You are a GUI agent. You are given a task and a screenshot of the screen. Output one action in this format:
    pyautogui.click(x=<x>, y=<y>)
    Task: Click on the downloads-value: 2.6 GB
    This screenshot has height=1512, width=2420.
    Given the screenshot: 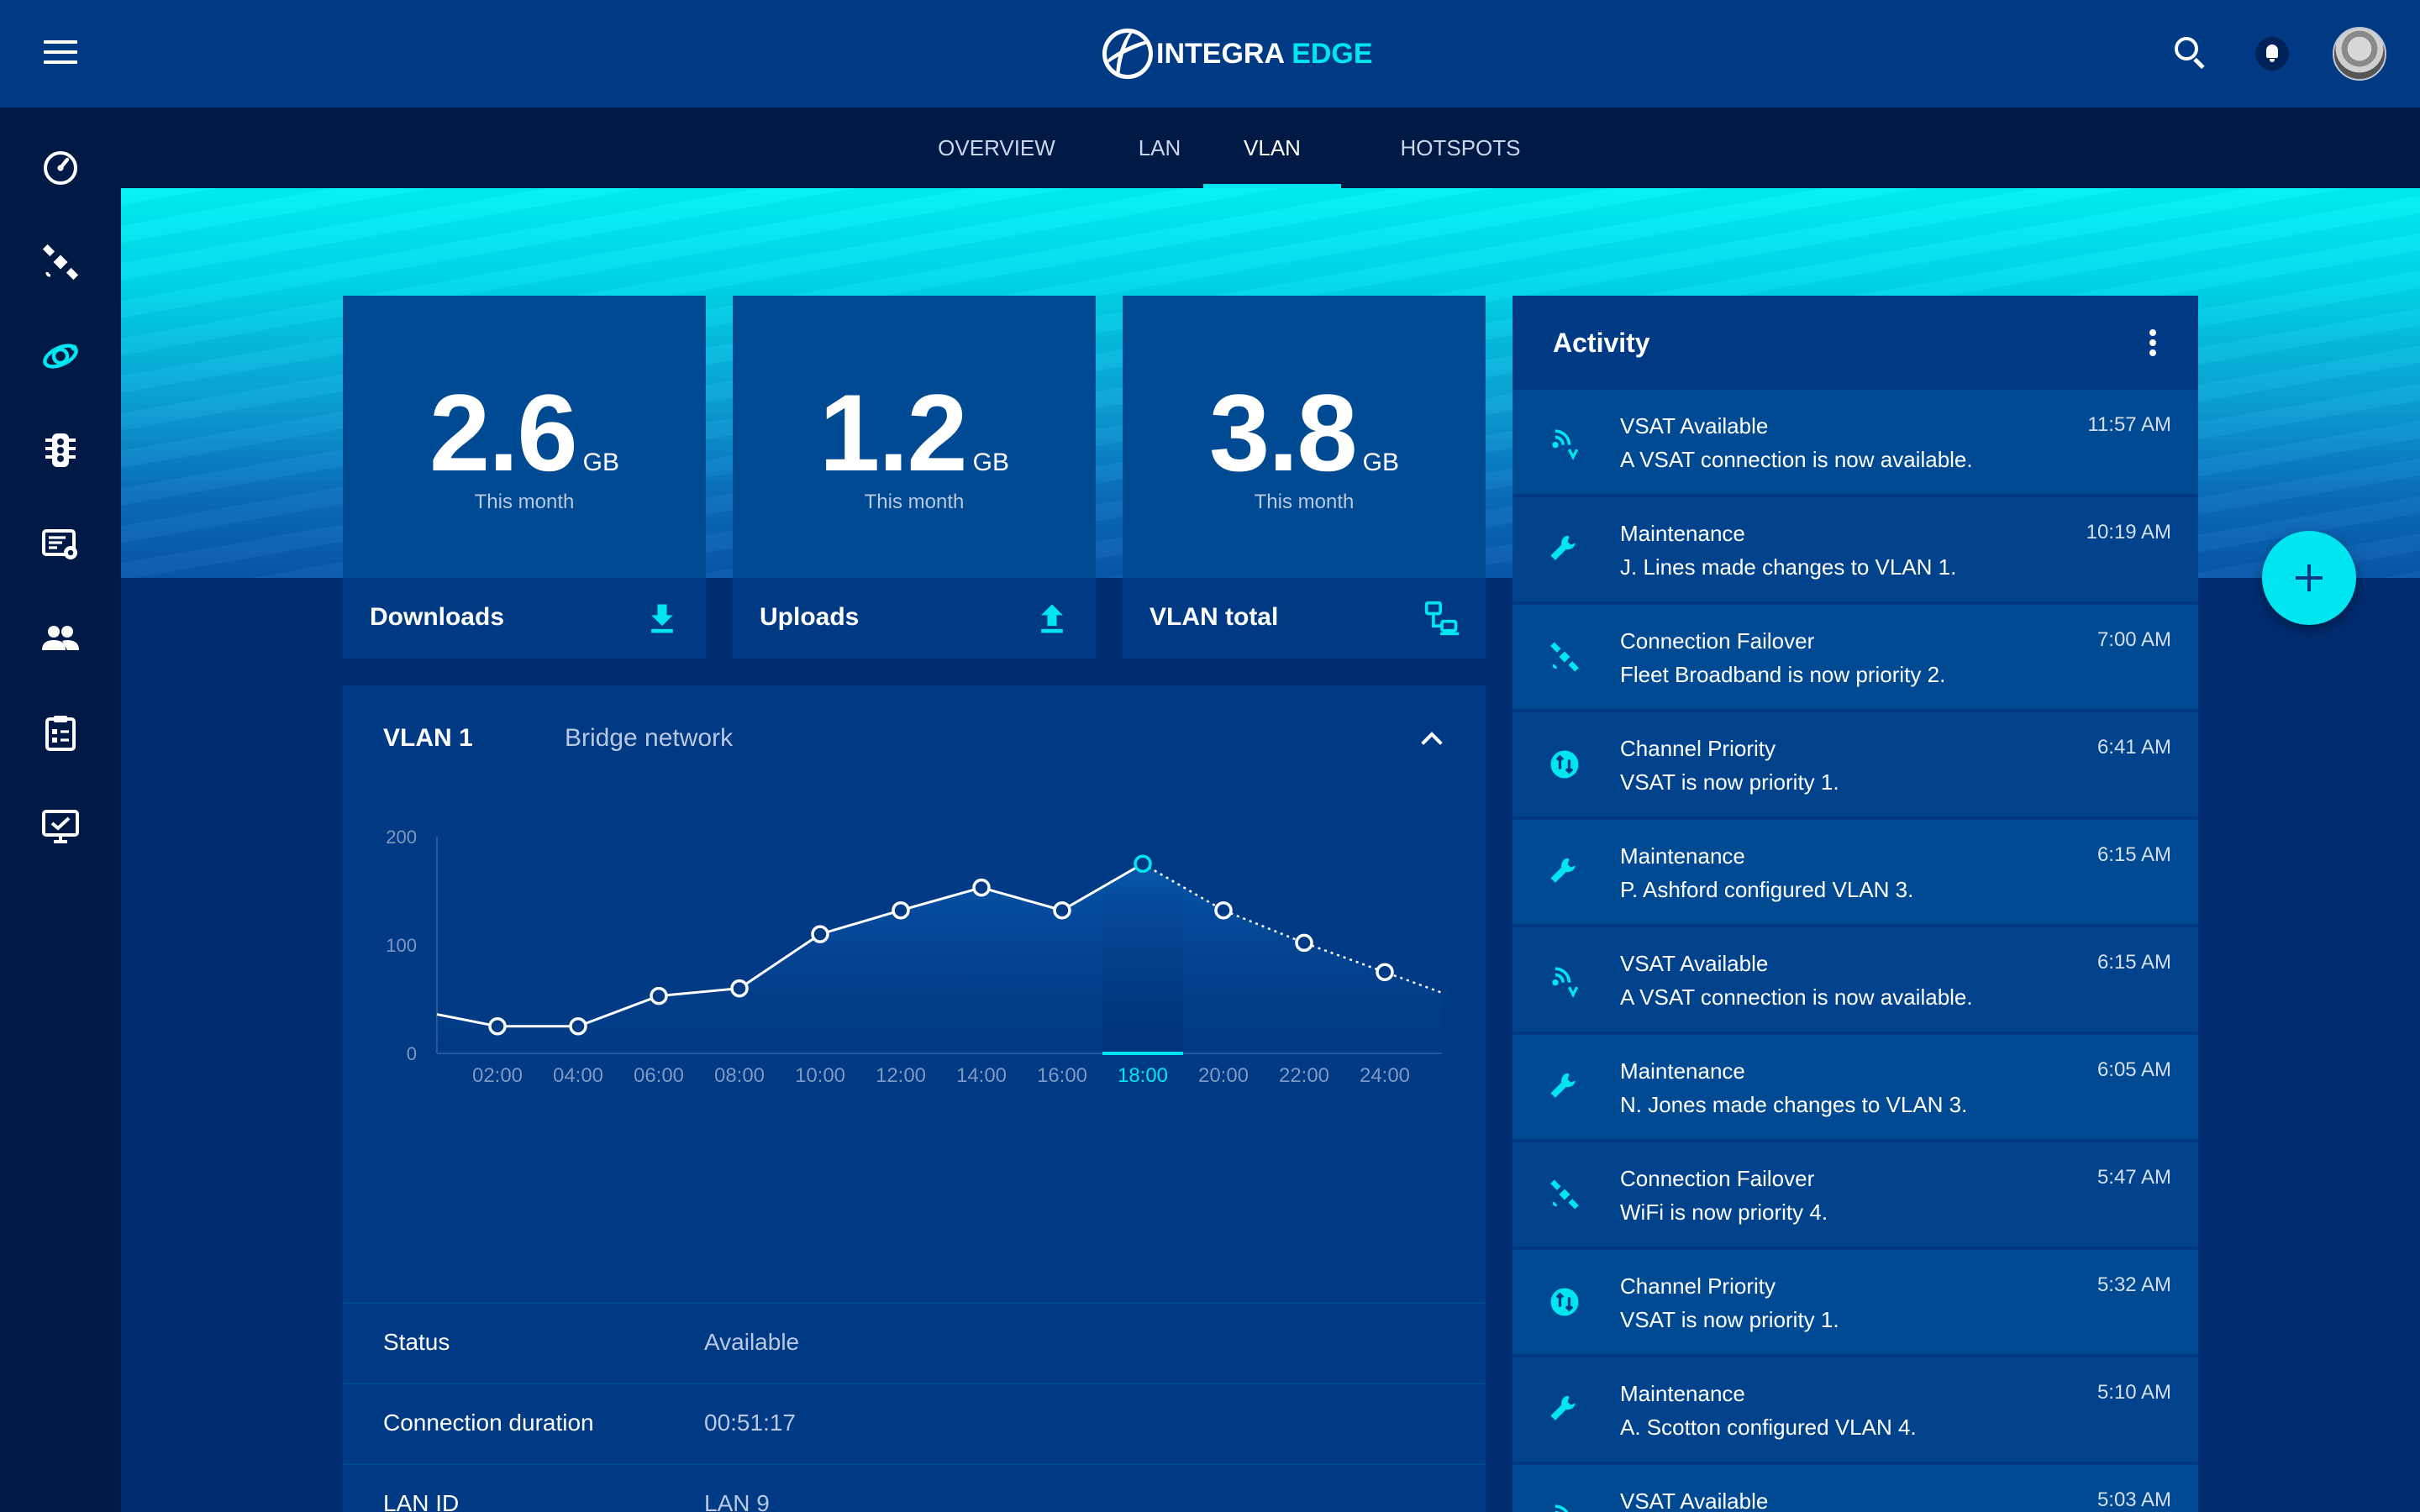 What is the action you would take?
    pyautogui.click(x=524, y=432)
    